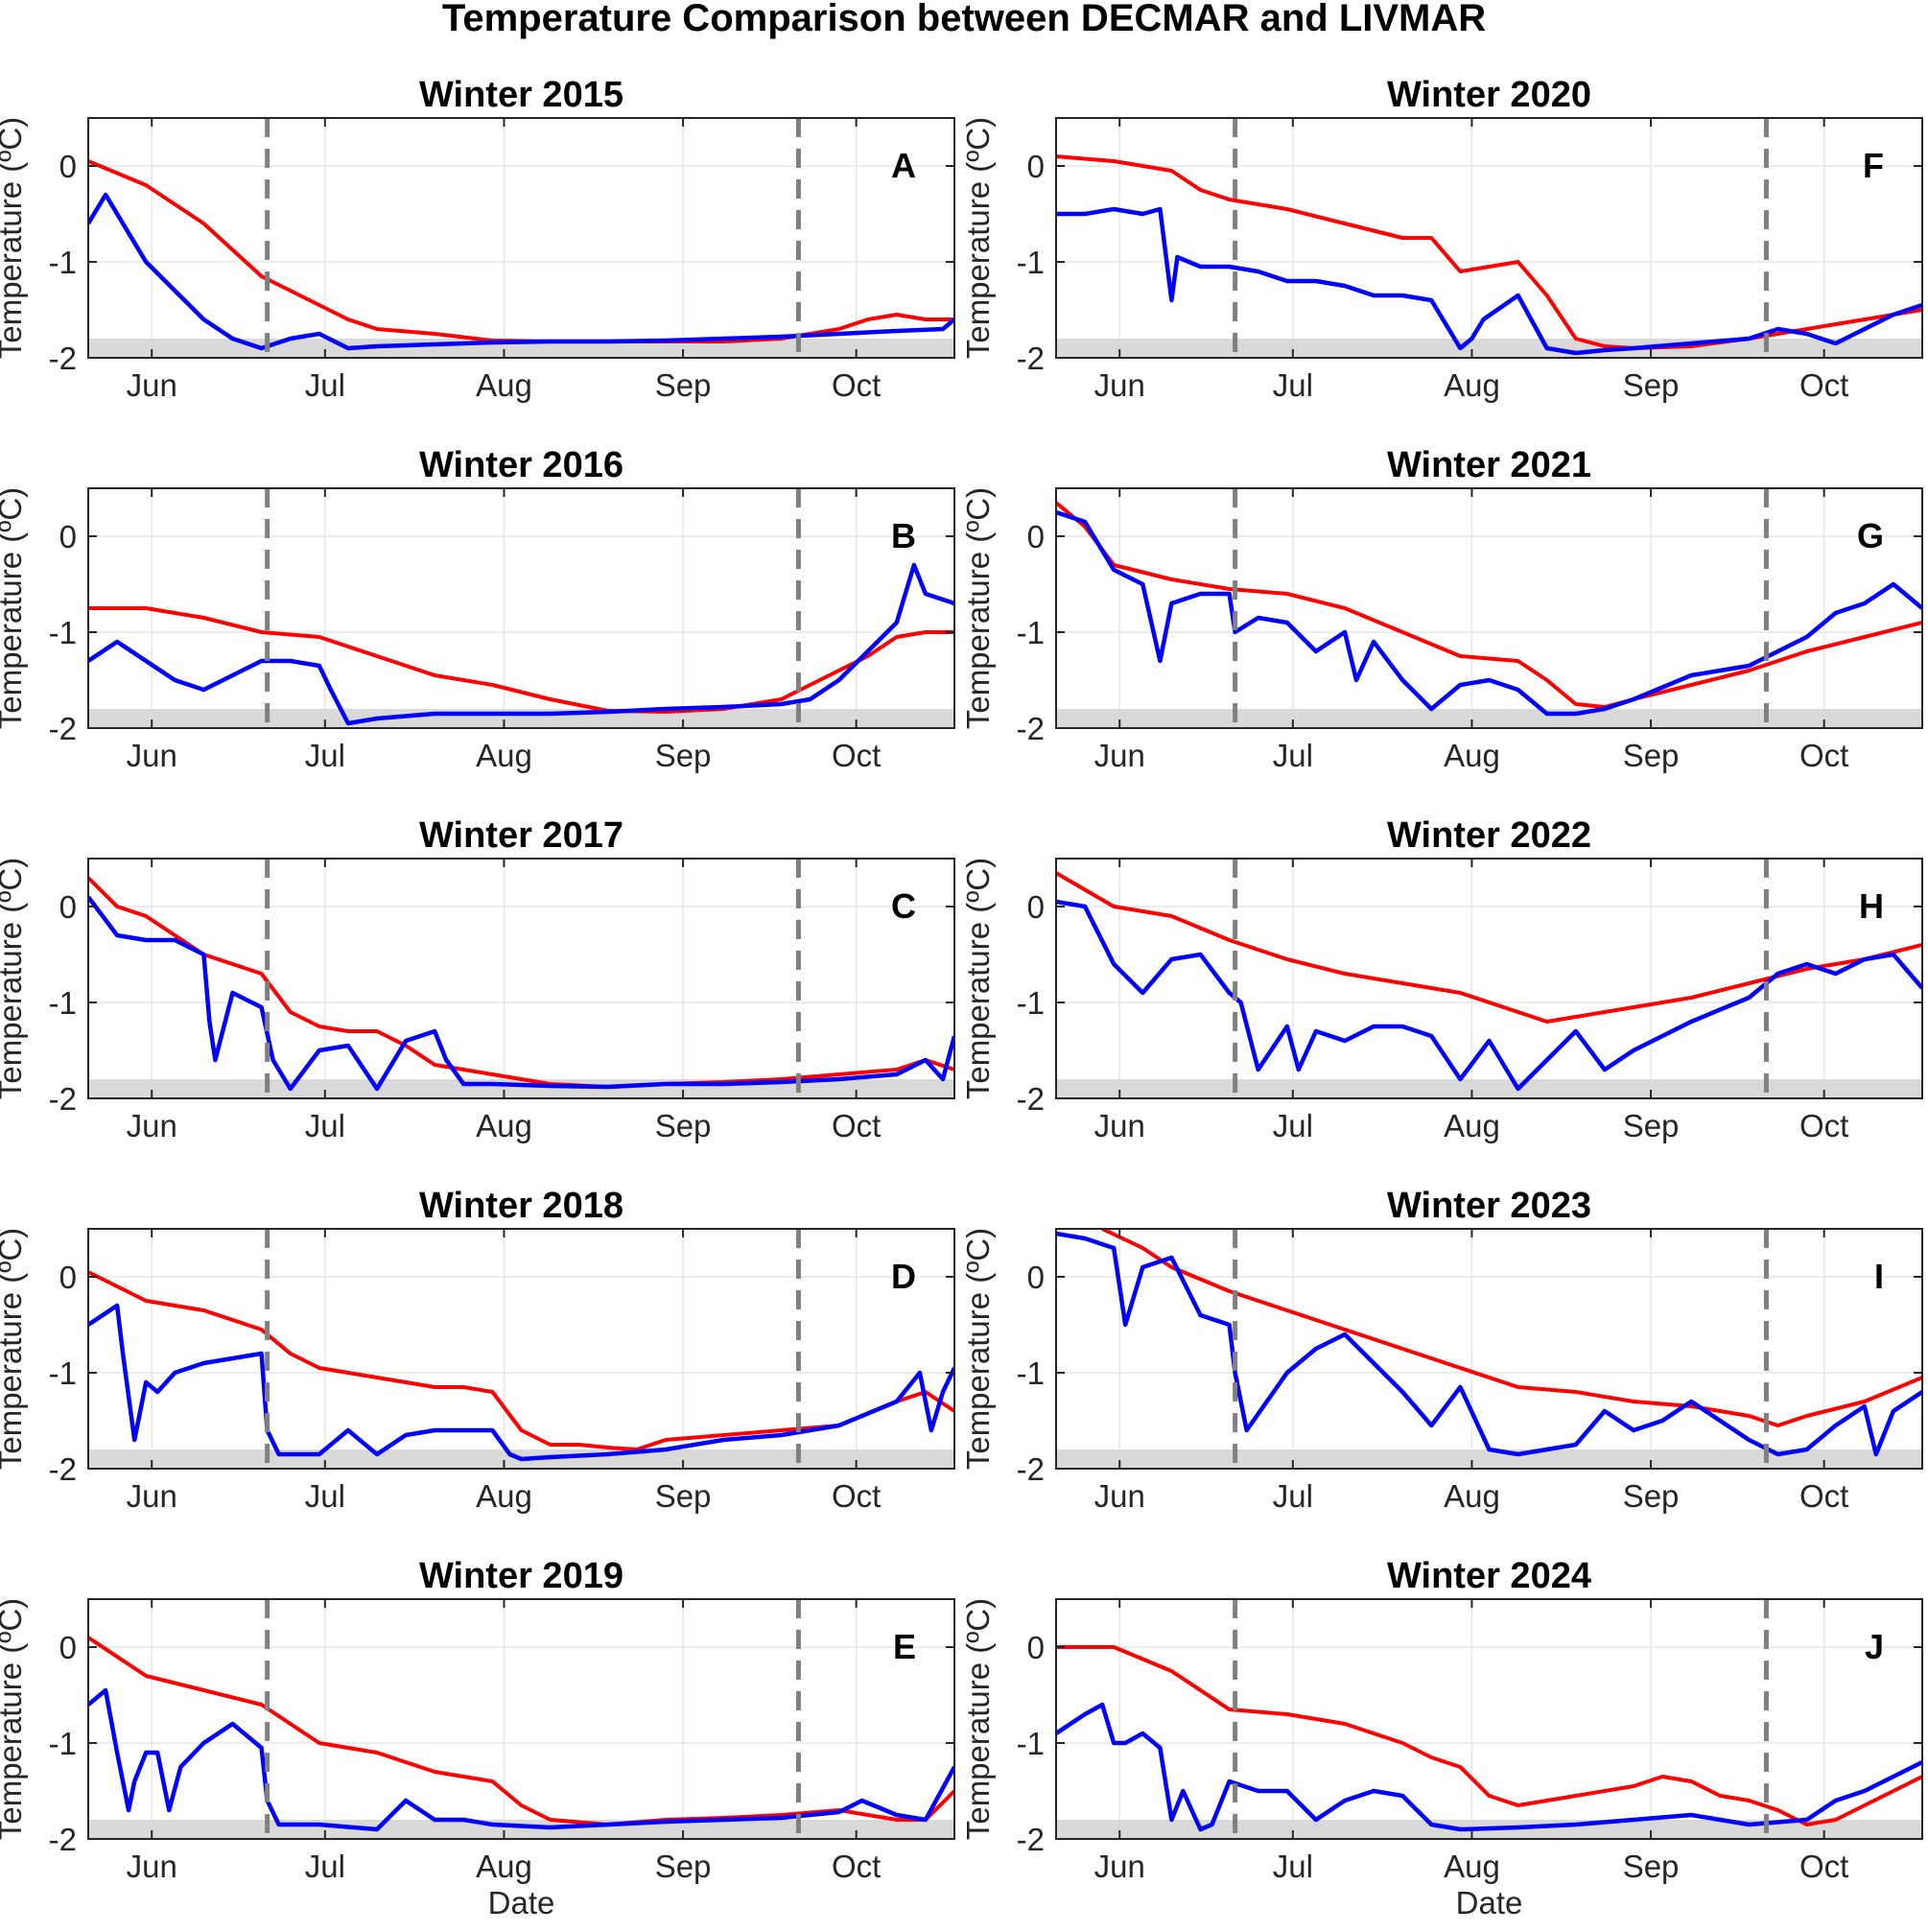 Image resolution: width=1928 pixels, height=1932 pixels. What do you see at coordinates (521, 465) in the screenshot?
I see `panel-title: Winter 2016` at bounding box center [521, 465].